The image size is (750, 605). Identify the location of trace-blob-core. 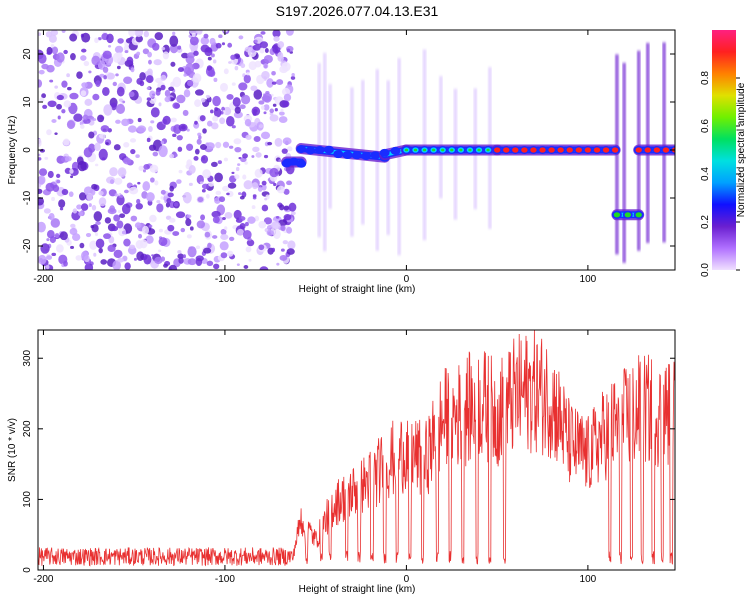
(366, 156).